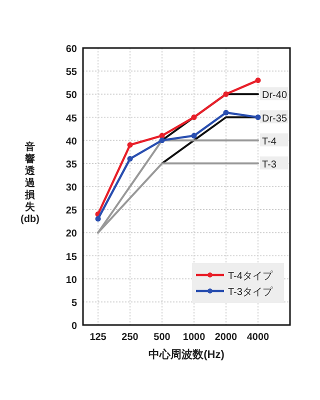  What do you see at coordinates (72, 118) in the screenshot?
I see `y-tick-label: 45` at bounding box center [72, 118].